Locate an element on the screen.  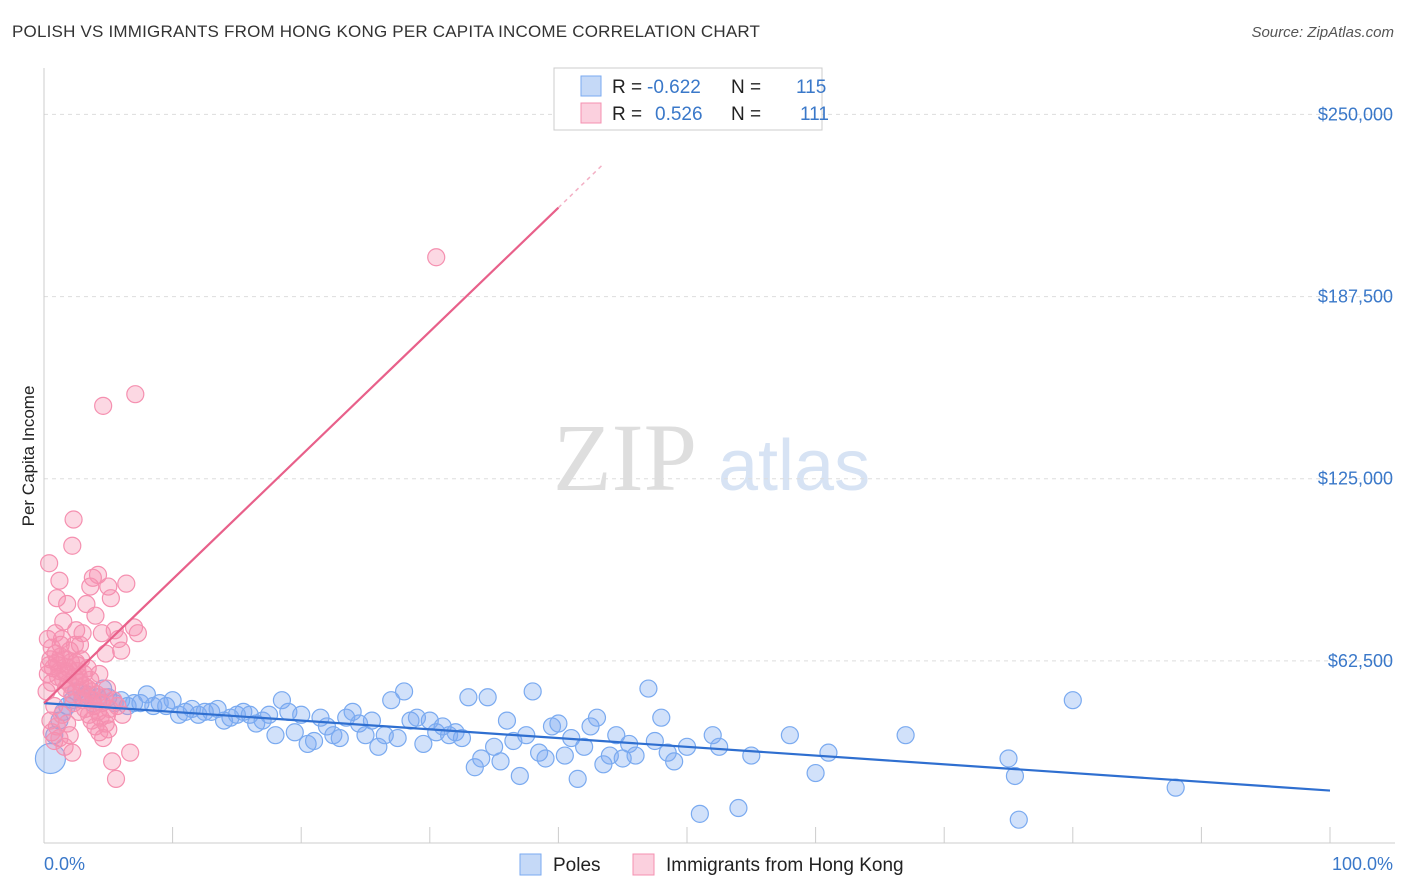
watermark-atlas: atlas is located at coordinates (794, 466).